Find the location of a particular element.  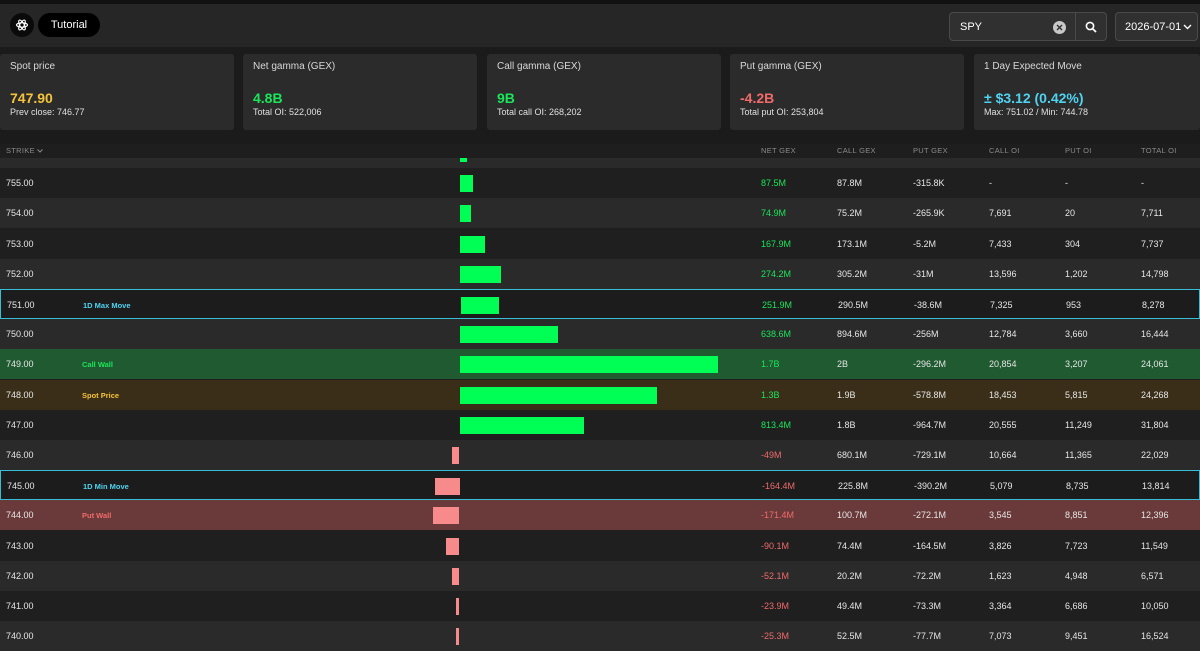

call-gex-header: CALL GEX is located at coordinates (856, 150).